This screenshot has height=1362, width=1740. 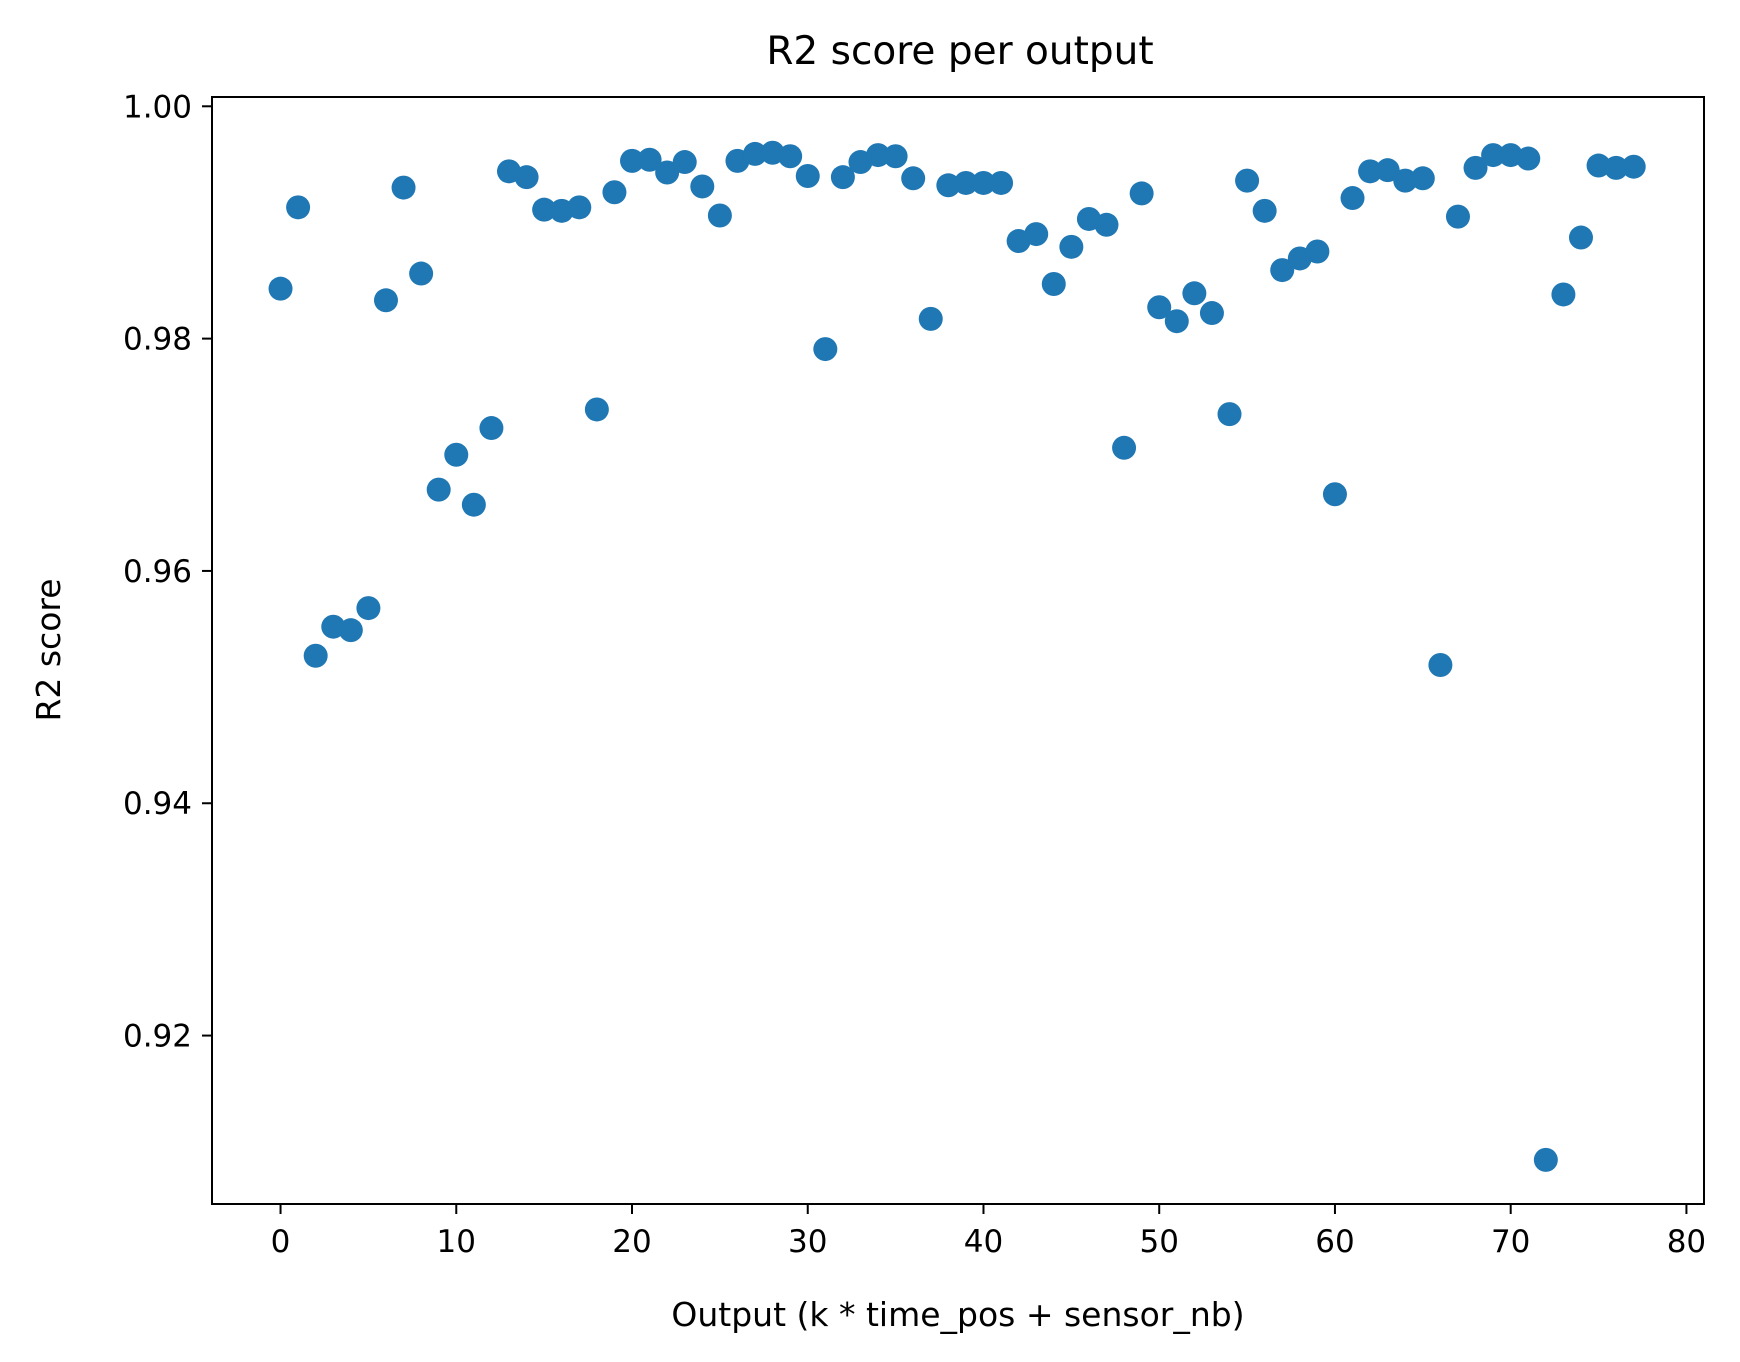 What do you see at coordinates (157, 107) in the screenshot?
I see `y-tick-label: 1.00` at bounding box center [157, 107].